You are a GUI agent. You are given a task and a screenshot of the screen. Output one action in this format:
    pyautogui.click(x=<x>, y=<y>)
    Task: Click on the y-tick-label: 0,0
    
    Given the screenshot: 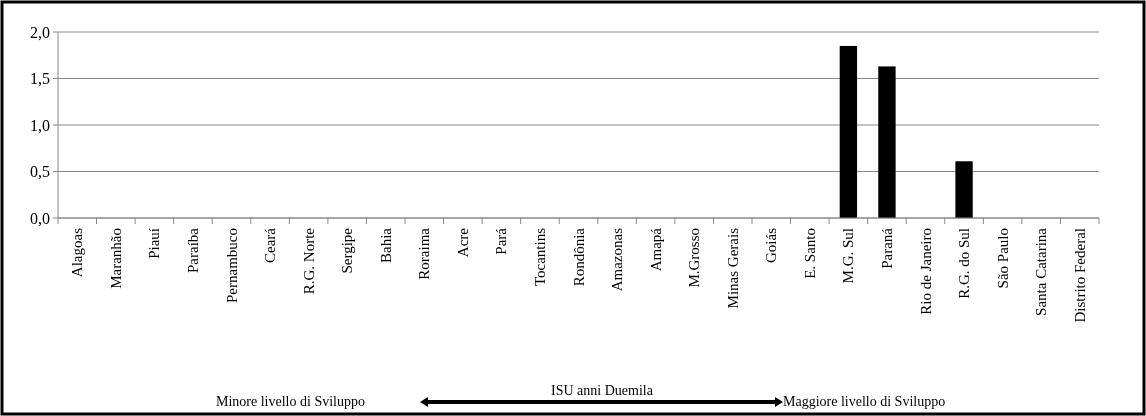 What is the action you would take?
    pyautogui.click(x=40, y=218)
    